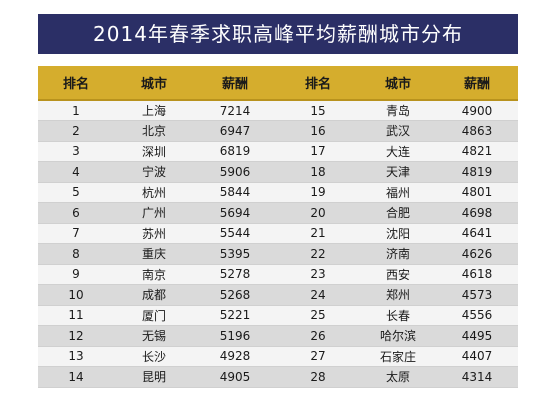  I want to click on cell-city-left: 成都, so click(154, 295).